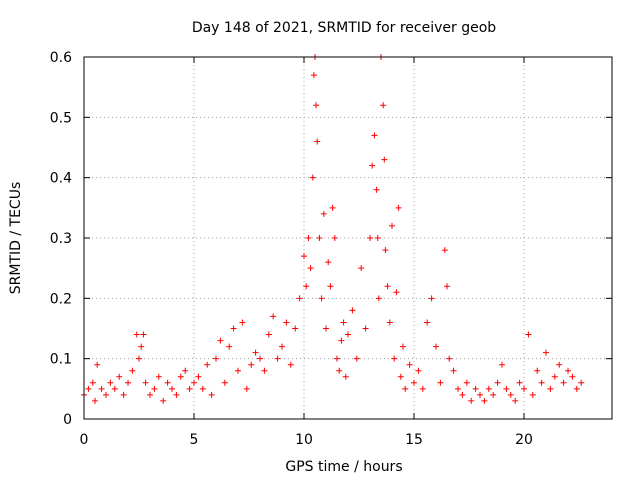 Image resolution: width=640 pixels, height=480 pixels. I want to click on y-tick-label: 0.1, so click(61, 360).